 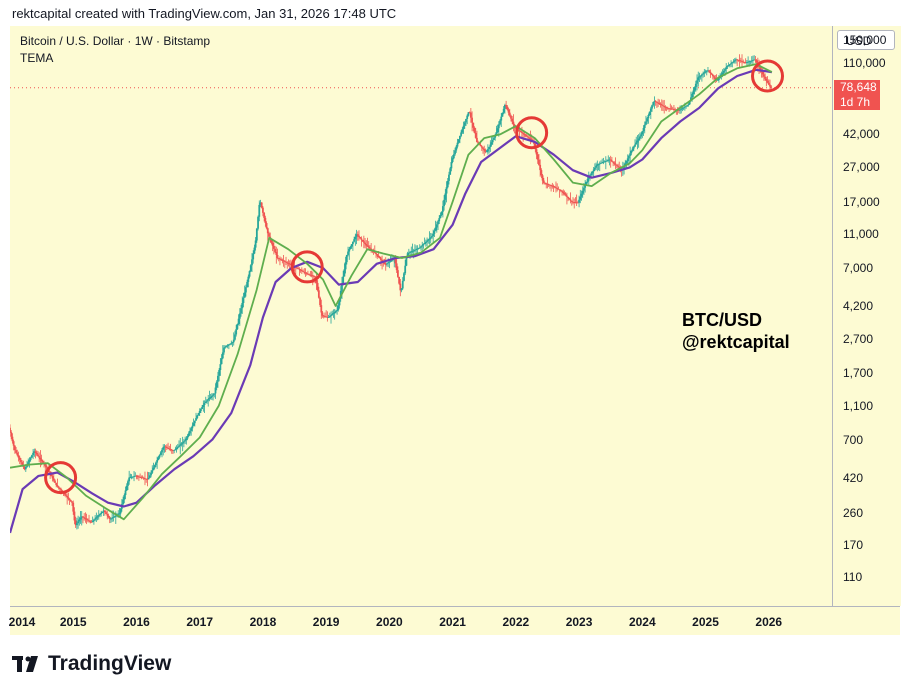 What do you see at coordinates (37, 58) in the screenshot?
I see `indicator-legend: TEMA` at bounding box center [37, 58].